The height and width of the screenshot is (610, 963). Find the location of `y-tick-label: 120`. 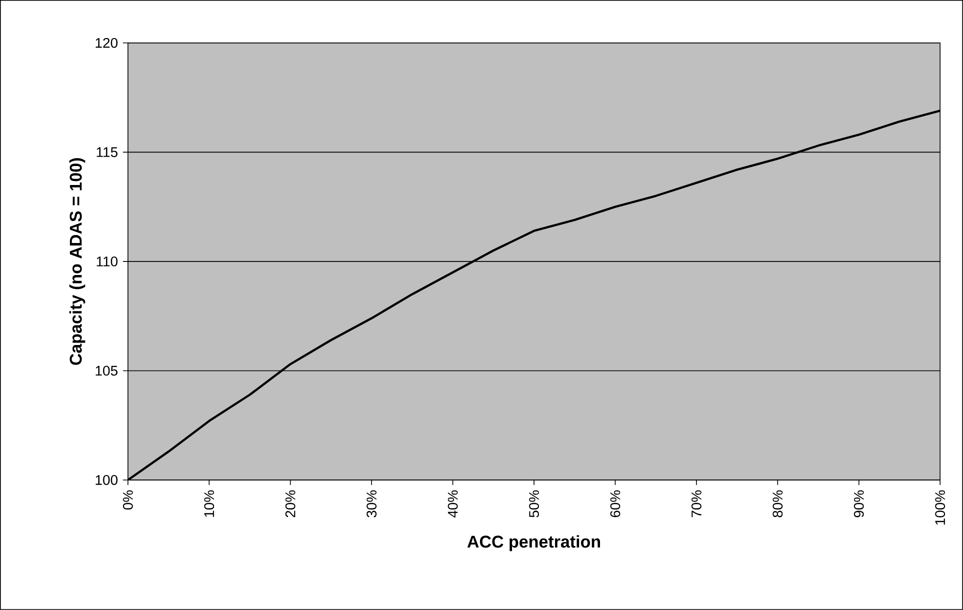

y-tick-label: 120 is located at coordinates (107, 43).